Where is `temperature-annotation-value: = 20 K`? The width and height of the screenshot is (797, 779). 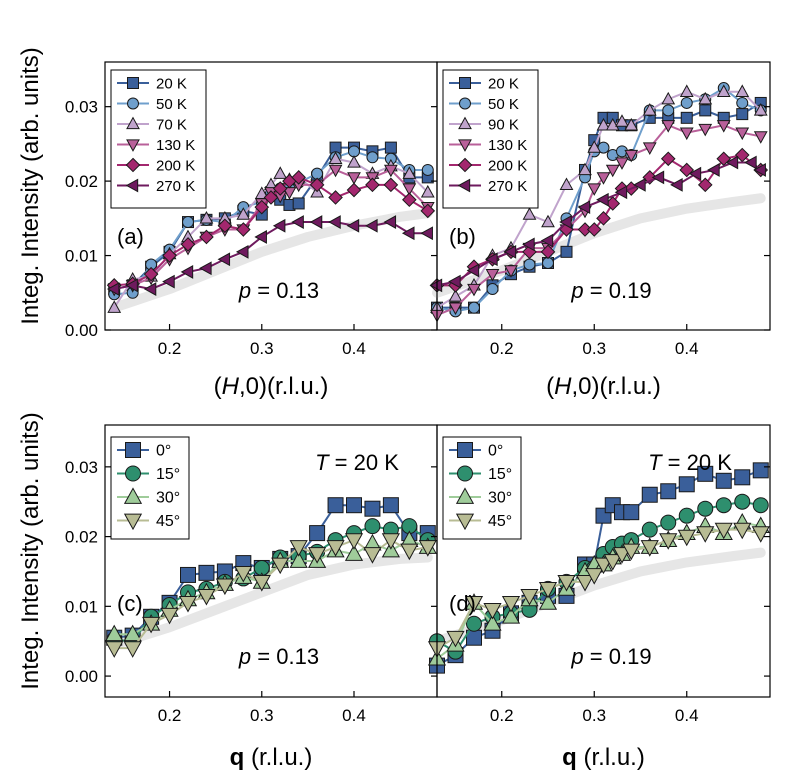 temperature-annotation-value: = 20 K is located at coordinates (697, 462).